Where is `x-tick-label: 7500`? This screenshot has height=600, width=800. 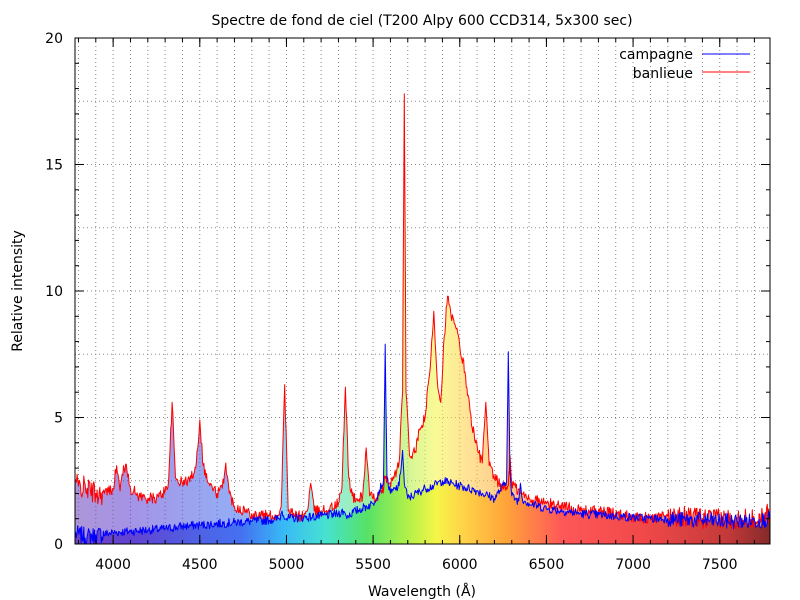
x-tick-label: 7500 is located at coordinates (720, 565).